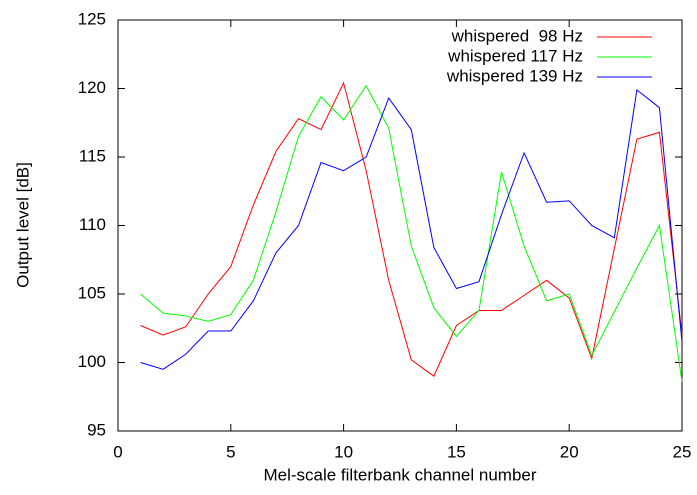 The height and width of the screenshot is (495, 697). Describe the element at coordinates (96, 429) in the screenshot. I see `y-tick-label: 95` at that location.